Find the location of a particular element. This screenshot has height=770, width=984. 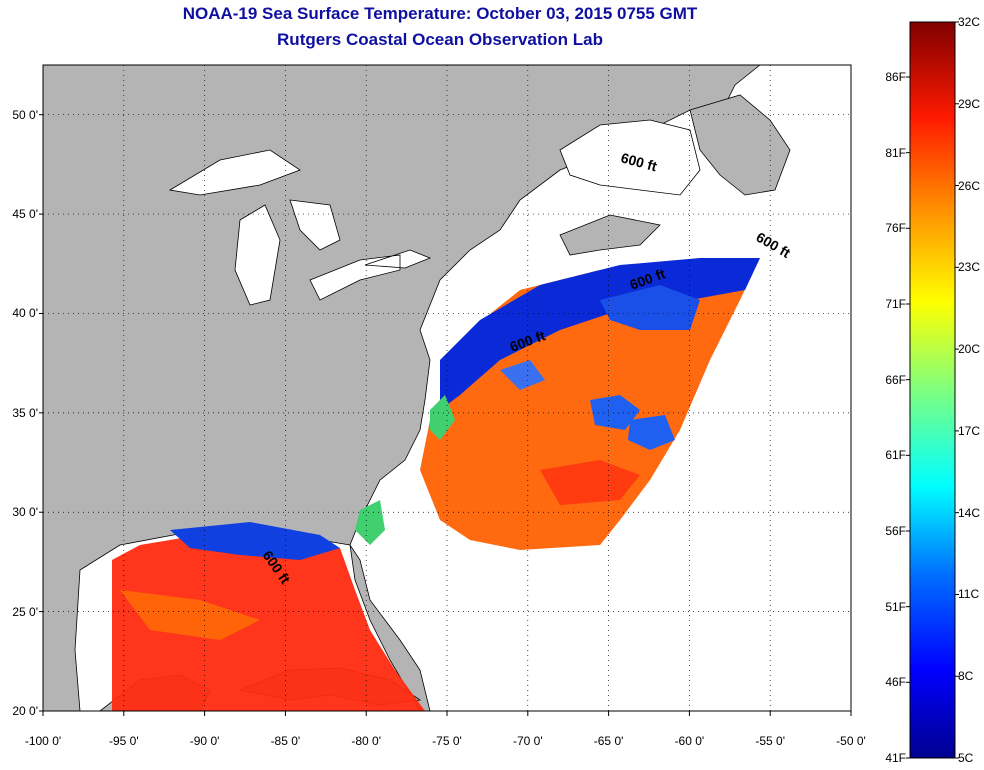

lon-tick-label: -80 0' is located at coordinates (366, 741).